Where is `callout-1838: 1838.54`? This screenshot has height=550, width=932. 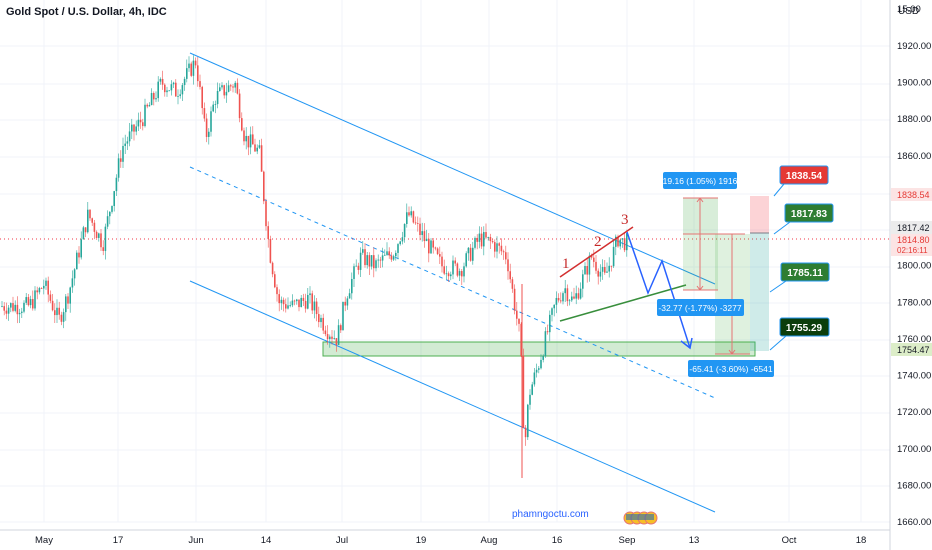
callout-1838: 1838.54 is located at coordinates (801, 181).